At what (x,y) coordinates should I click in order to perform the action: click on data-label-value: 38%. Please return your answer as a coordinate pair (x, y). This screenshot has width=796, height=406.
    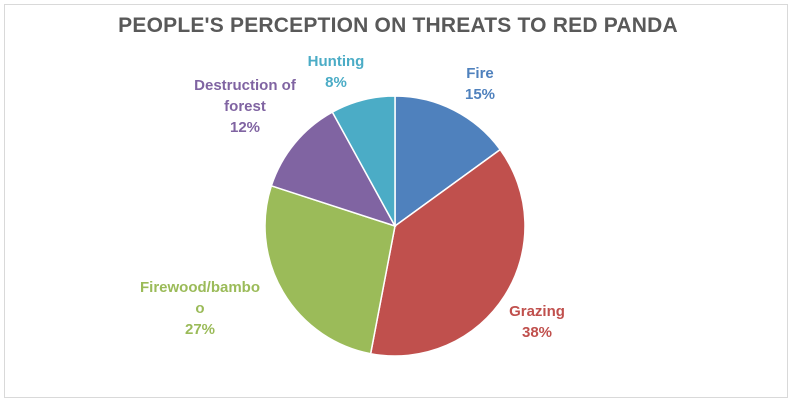
    Looking at the image, I should click on (537, 332).